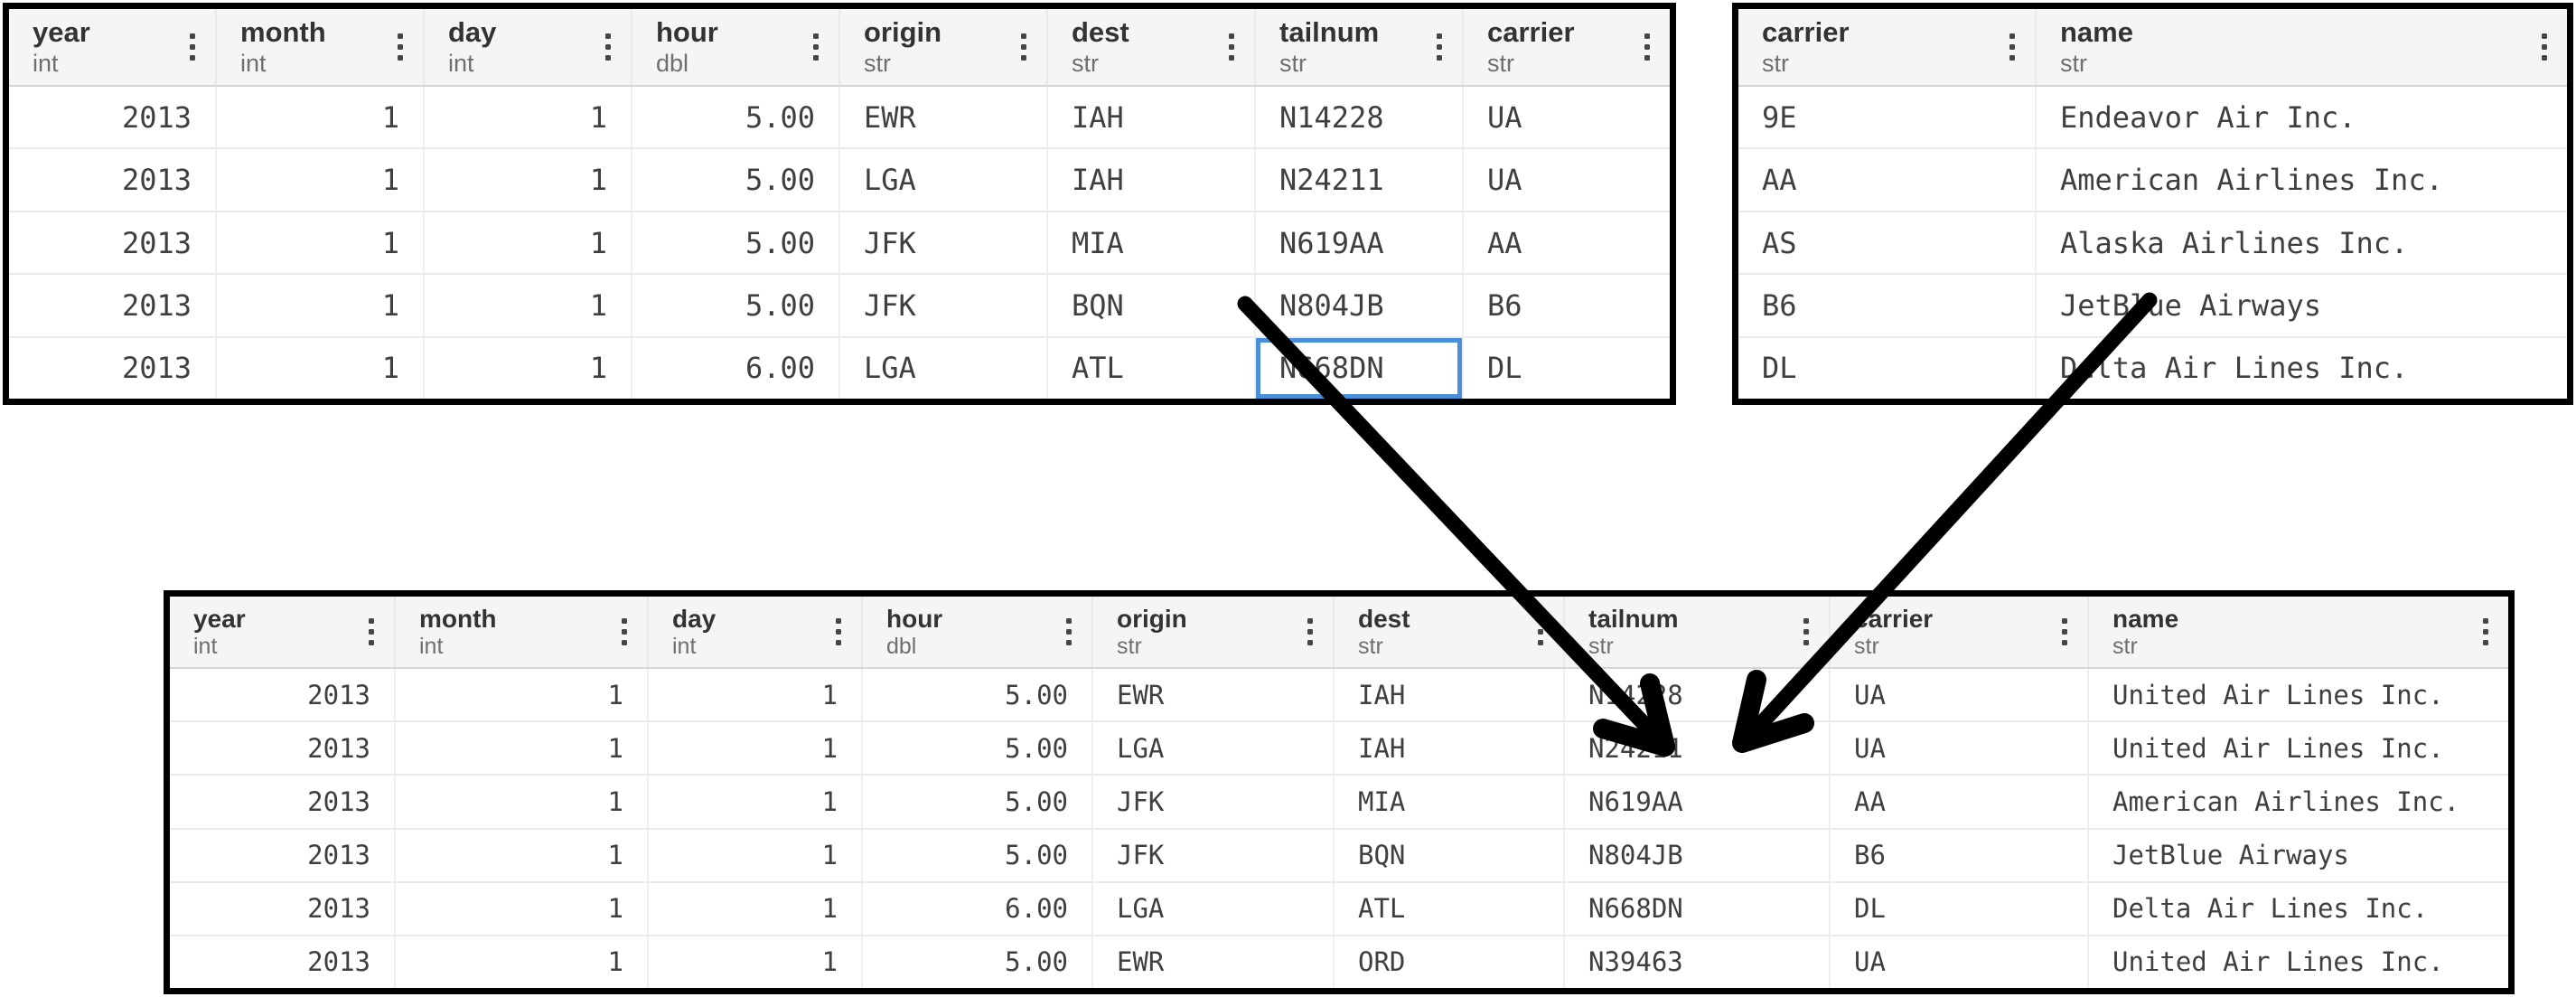 Image resolution: width=2576 pixels, height=997 pixels. Describe the element at coordinates (1152, 368) in the screenshot. I see `cell-dest: ATL` at that location.